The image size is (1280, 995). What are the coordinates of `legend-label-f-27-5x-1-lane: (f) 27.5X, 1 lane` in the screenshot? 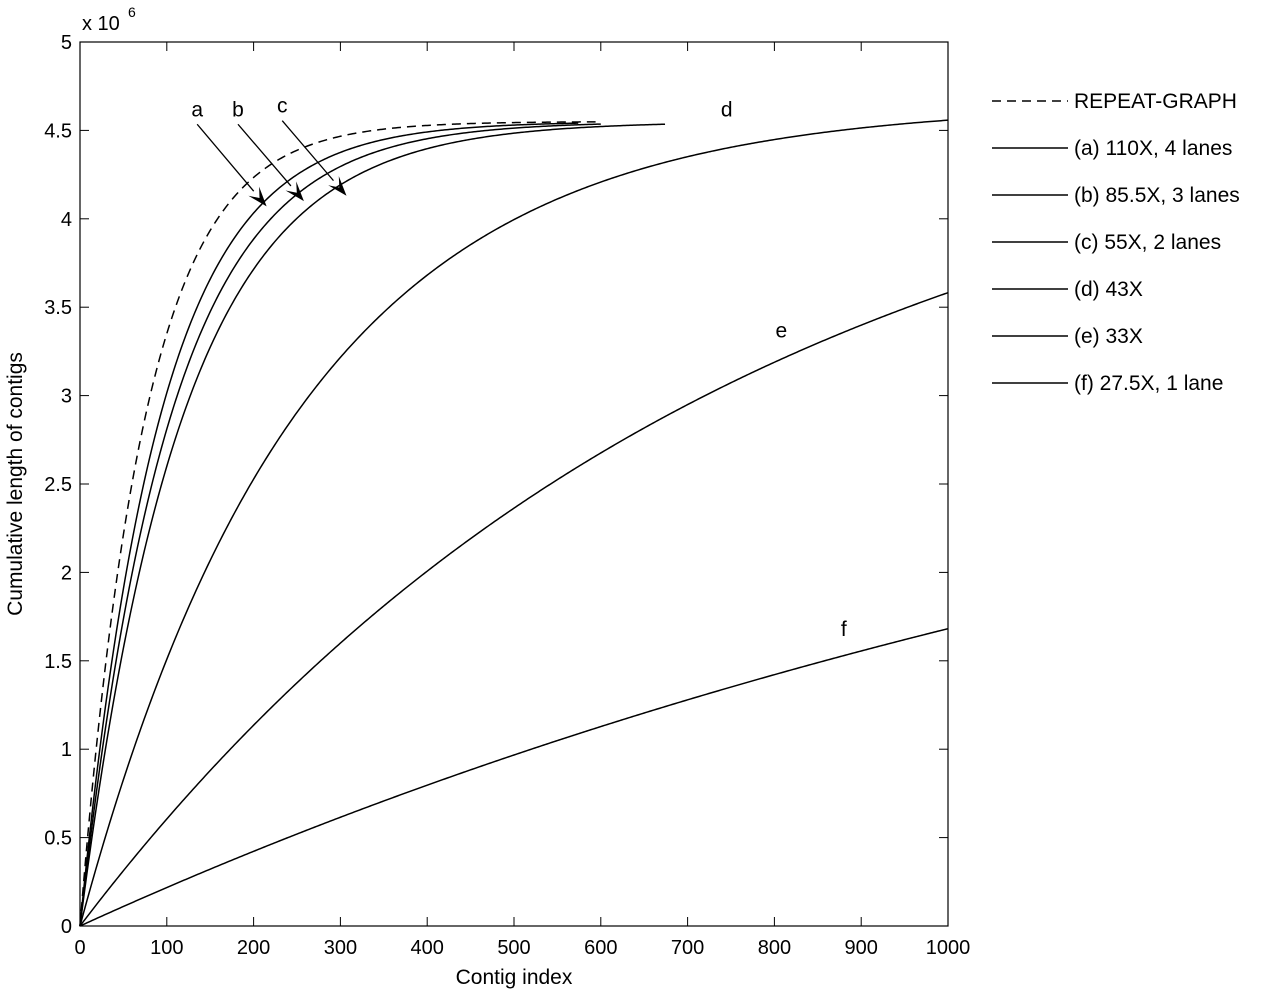 It's located at (1148, 383).